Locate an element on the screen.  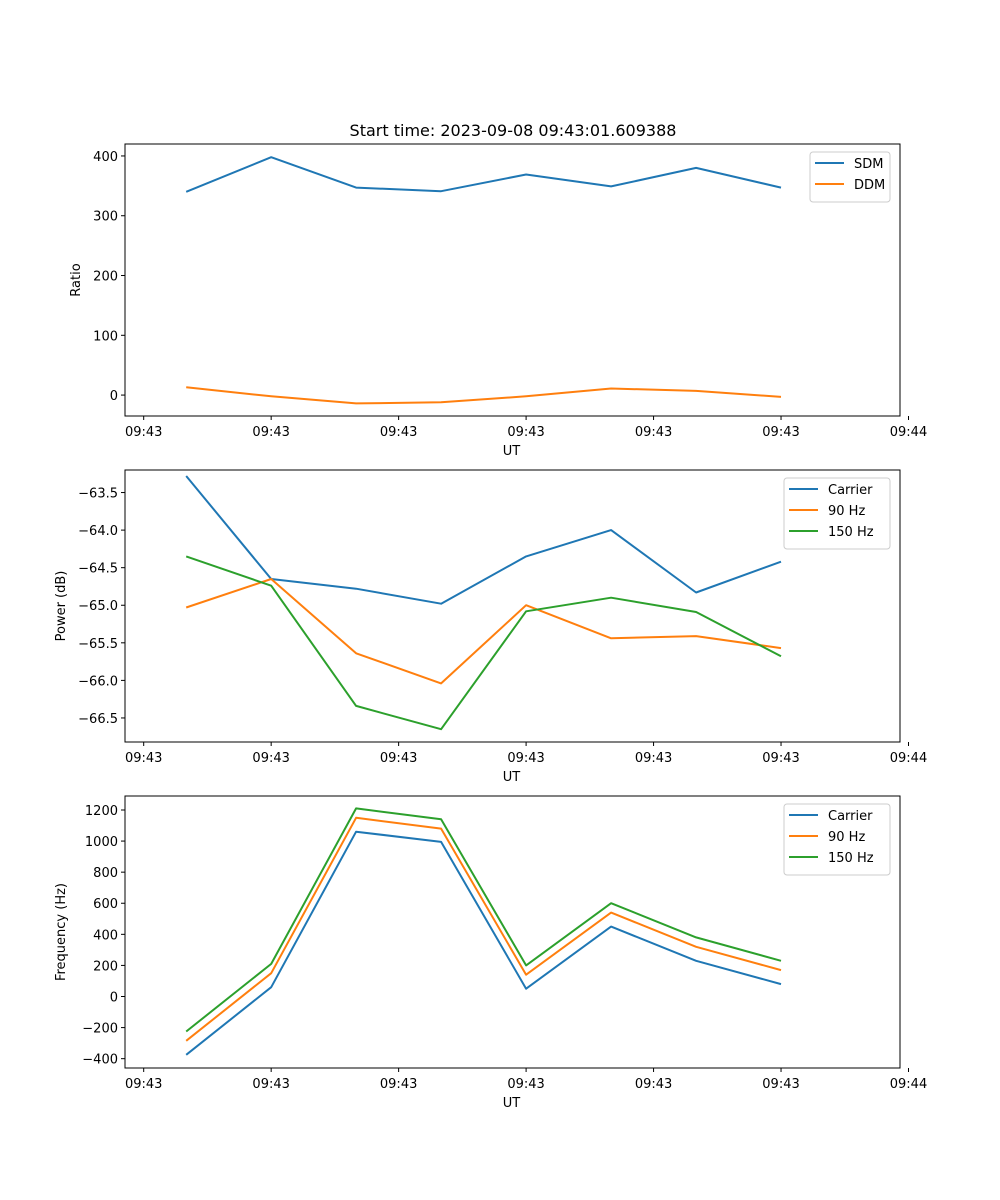
y-tick-label: −65.5 is located at coordinates (98, 644).